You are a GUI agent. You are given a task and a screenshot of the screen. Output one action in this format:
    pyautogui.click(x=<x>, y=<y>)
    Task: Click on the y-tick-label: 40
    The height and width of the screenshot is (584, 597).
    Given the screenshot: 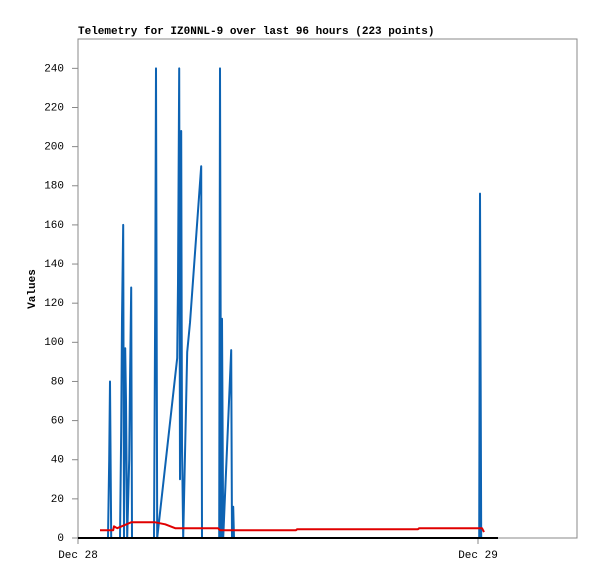 What is the action you would take?
    pyautogui.click(x=57, y=461)
    